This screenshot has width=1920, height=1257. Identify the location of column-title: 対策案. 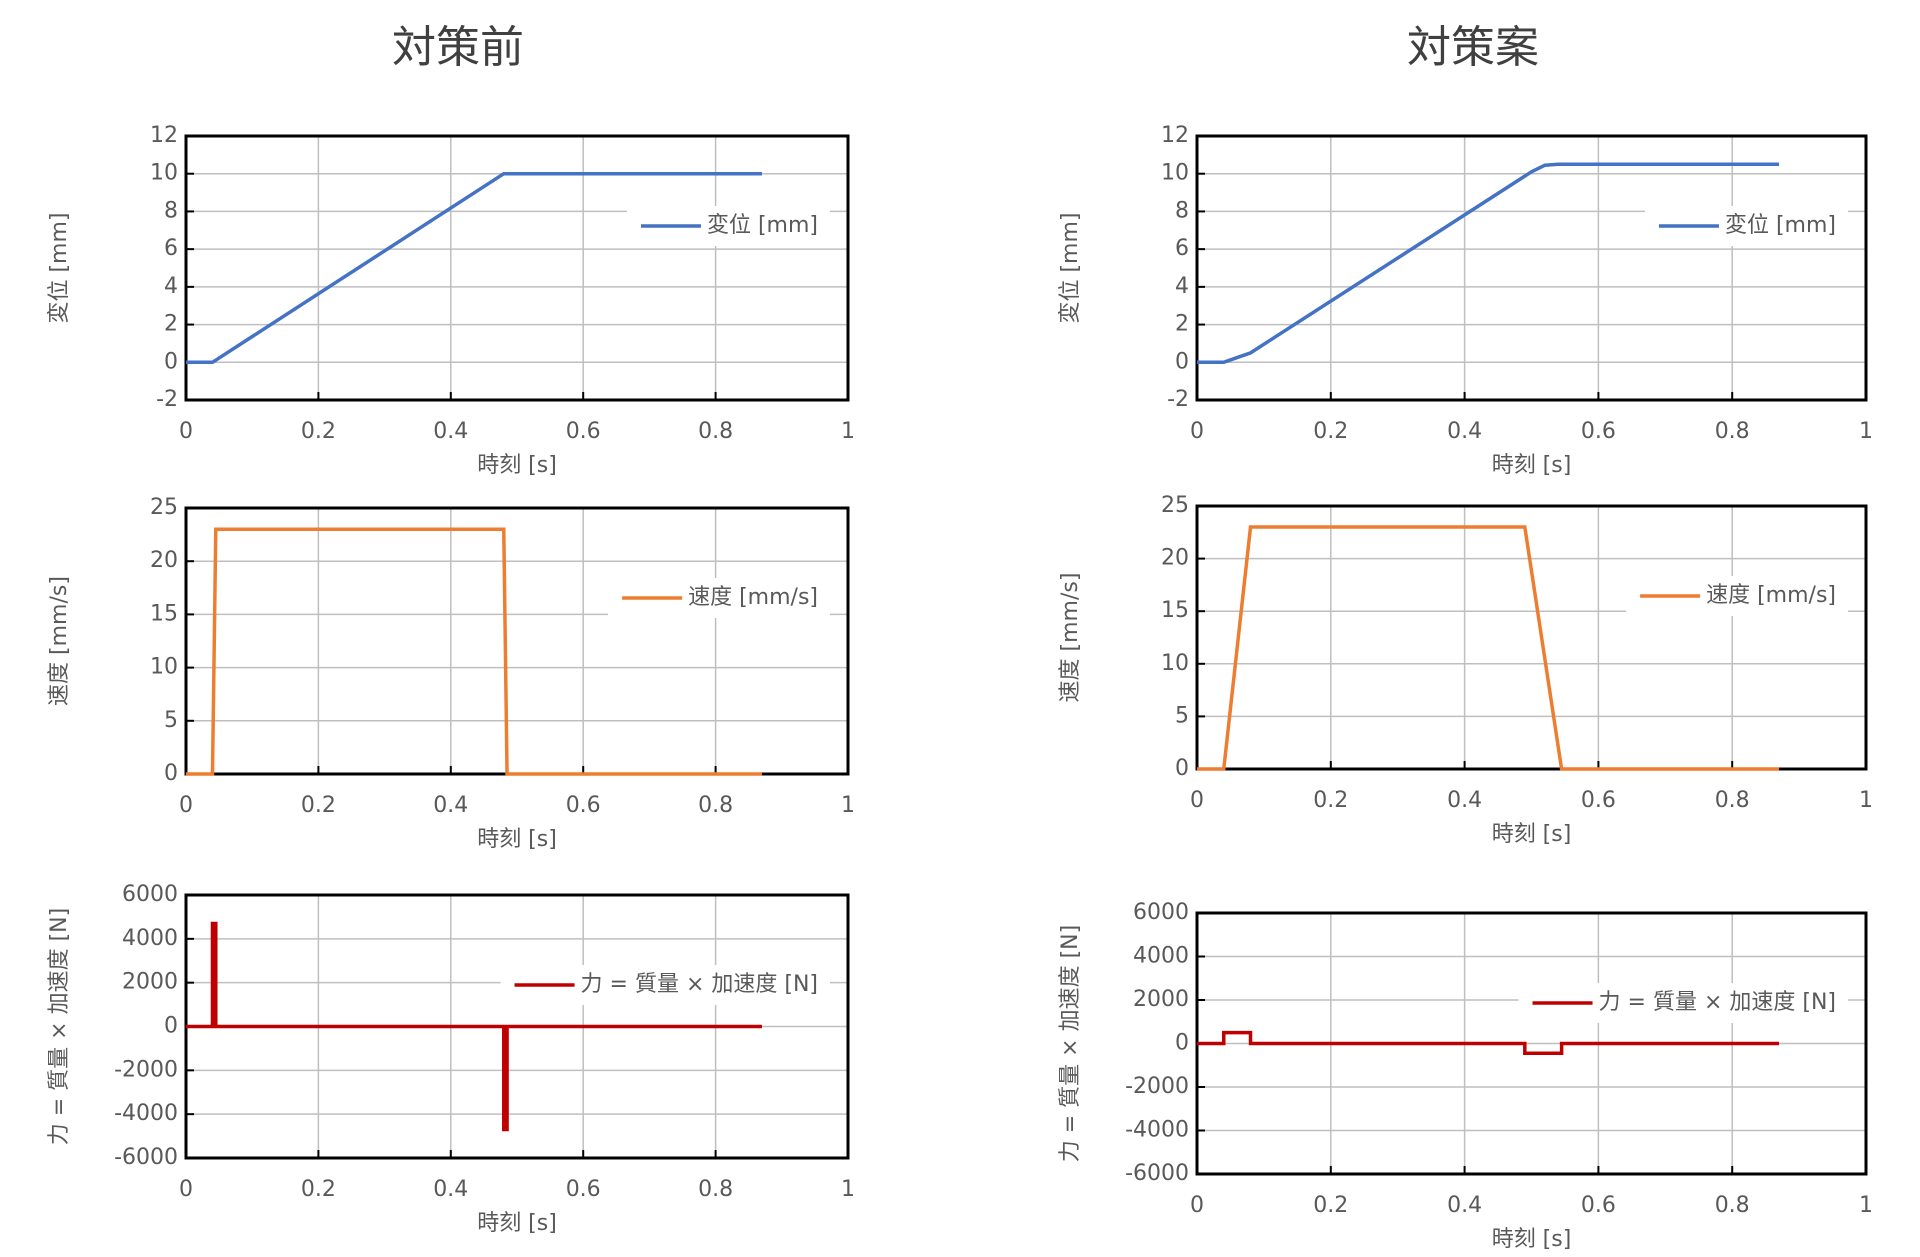
(1473, 47).